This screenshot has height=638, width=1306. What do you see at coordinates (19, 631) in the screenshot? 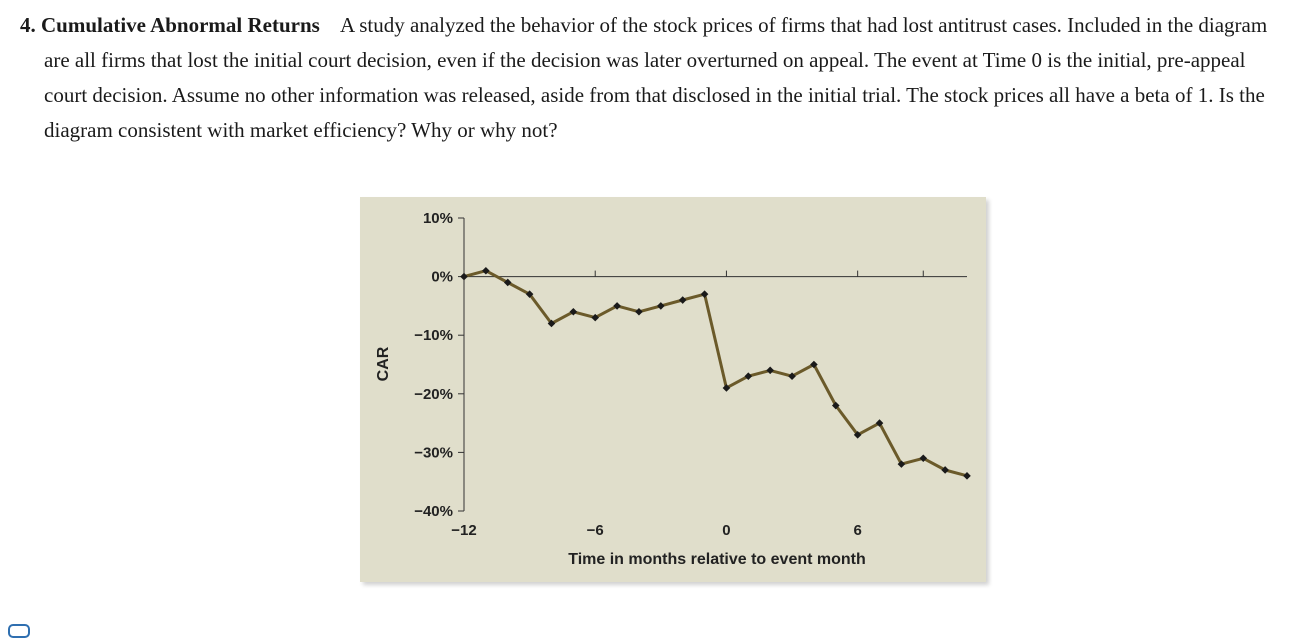
I see `chat-icon` at bounding box center [19, 631].